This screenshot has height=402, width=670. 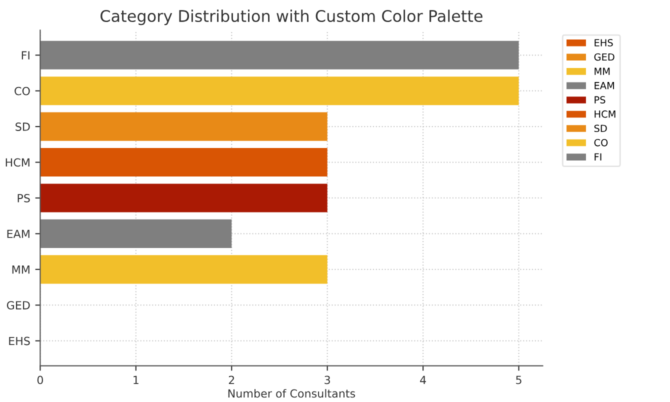 What do you see at coordinates (291, 18) in the screenshot?
I see `chart-title: Category Distribution with Custom Color Palette` at bounding box center [291, 18].